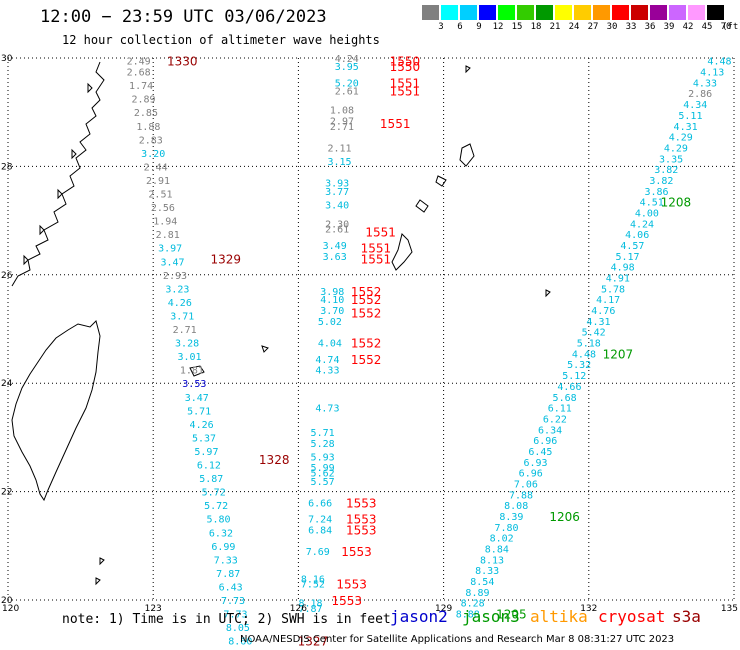  What do you see at coordinates (540, 452) in the screenshot?
I see `wave-height-value: 6.45` at bounding box center [540, 452].